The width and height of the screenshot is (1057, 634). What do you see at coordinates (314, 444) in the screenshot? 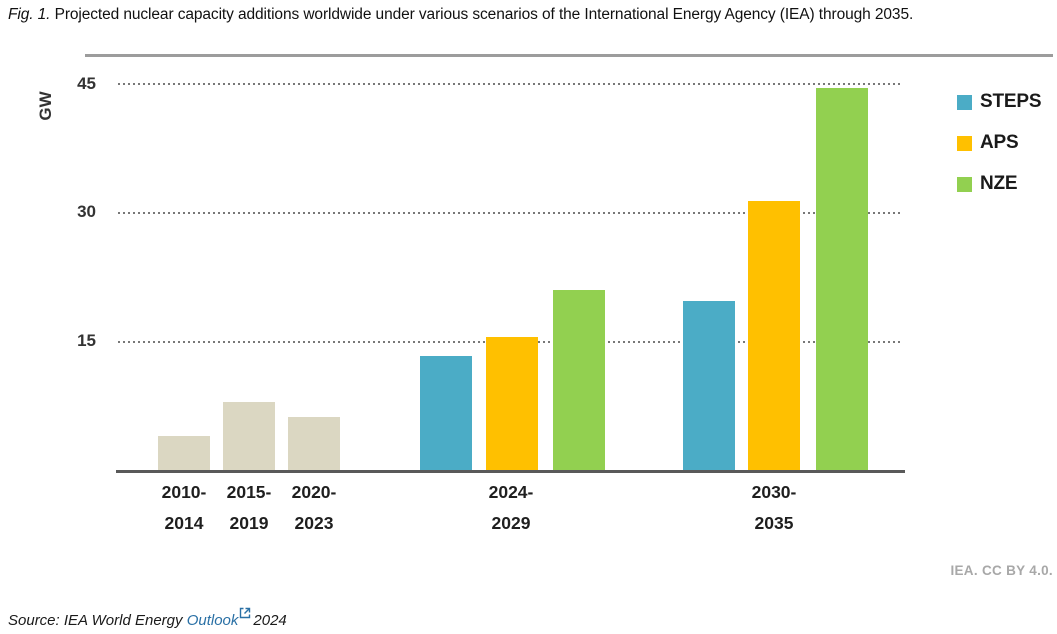
I see `bar-historical-2020-2023` at bounding box center [314, 444].